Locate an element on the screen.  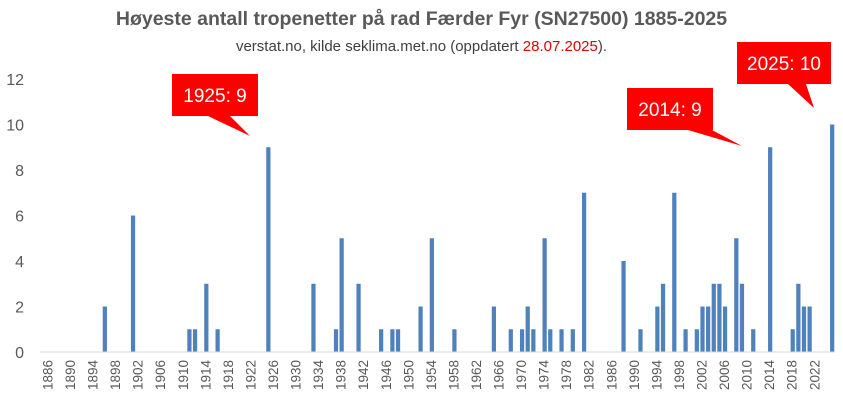
bar-2005 is located at coordinates (719, 317).